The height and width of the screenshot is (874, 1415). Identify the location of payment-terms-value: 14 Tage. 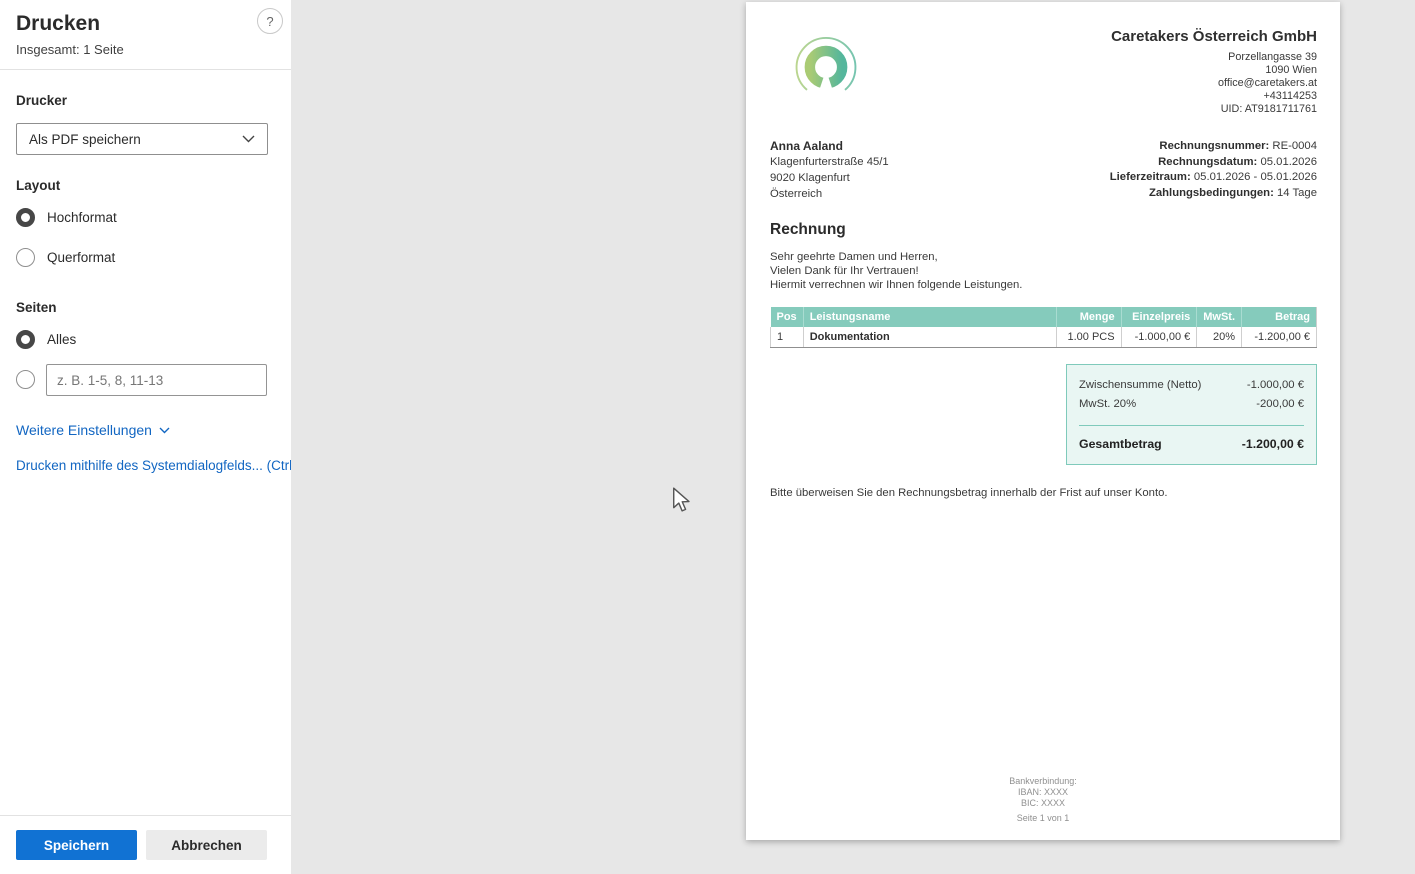
(1295, 192).